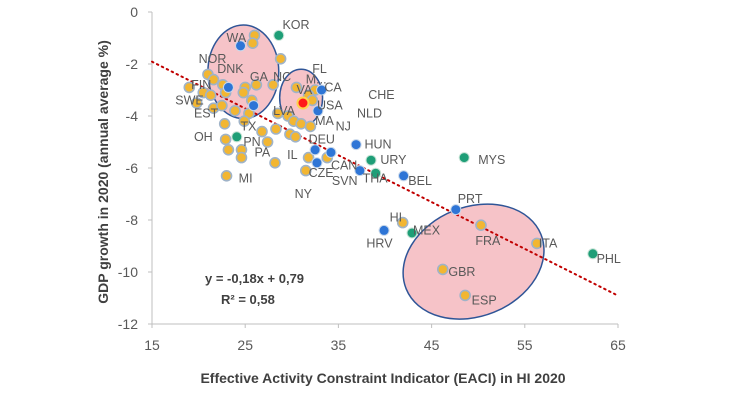  I want to click on point-label-nc: NC, so click(282, 77).